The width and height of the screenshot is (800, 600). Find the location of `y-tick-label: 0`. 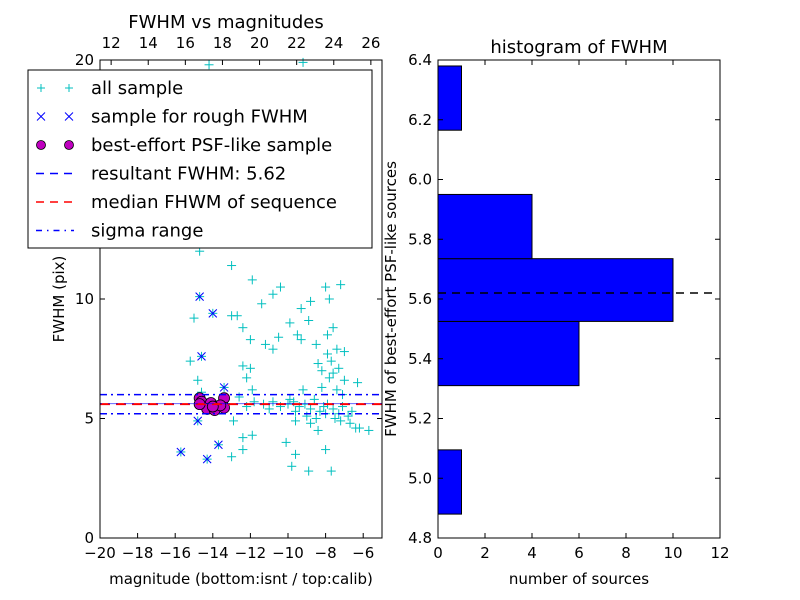

y-tick-label: 0 is located at coordinates (89, 538).